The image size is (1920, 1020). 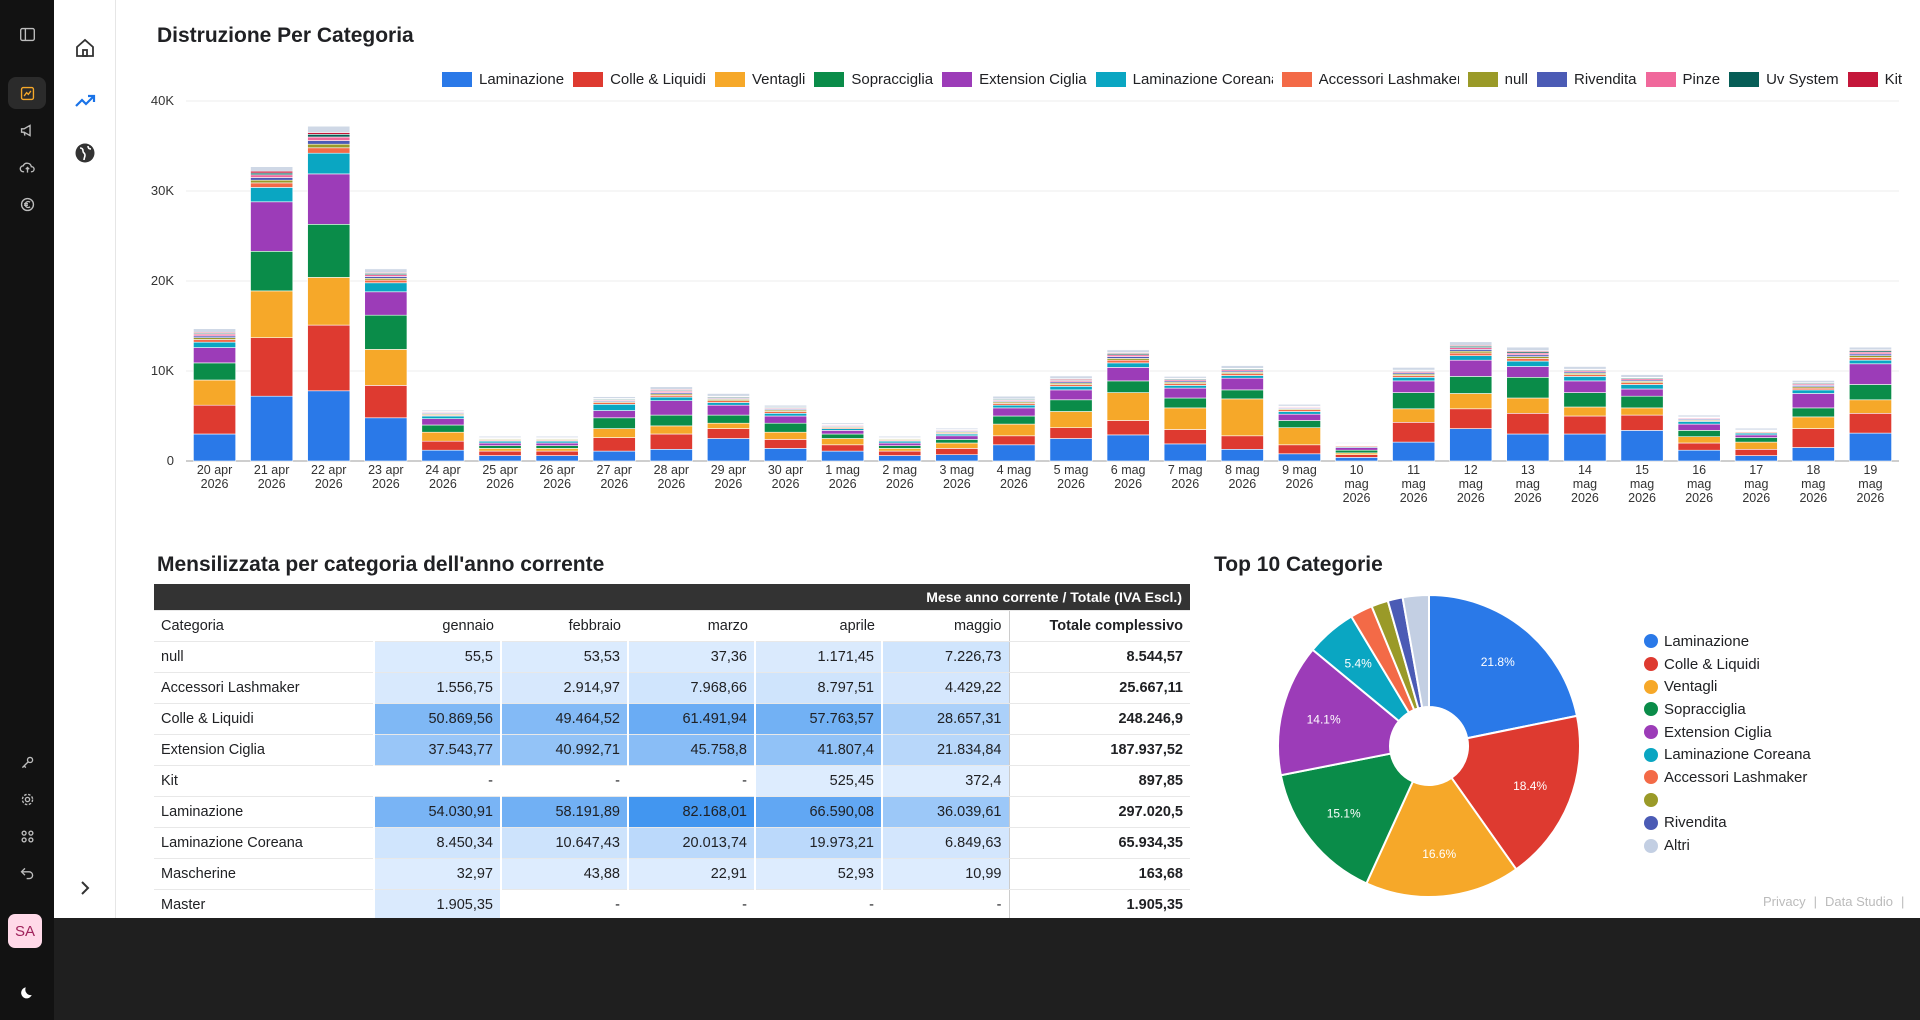 What do you see at coordinates (1734, 800) in the screenshot?
I see `pie-legend-item` at bounding box center [1734, 800].